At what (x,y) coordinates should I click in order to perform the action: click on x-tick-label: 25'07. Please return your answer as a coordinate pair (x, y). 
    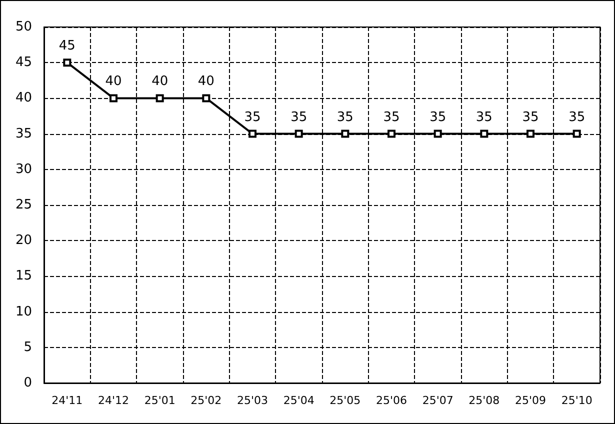
    Looking at the image, I should click on (438, 400).